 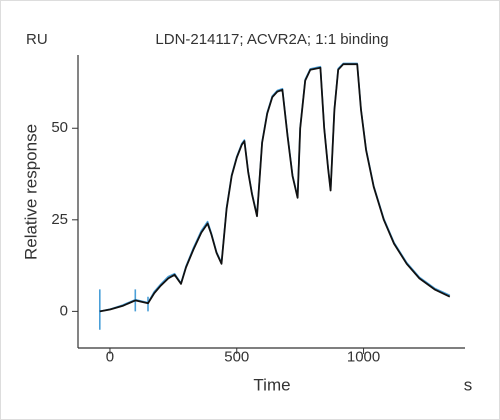 I want to click on x-axis-label: Time, so click(x=271, y=384).